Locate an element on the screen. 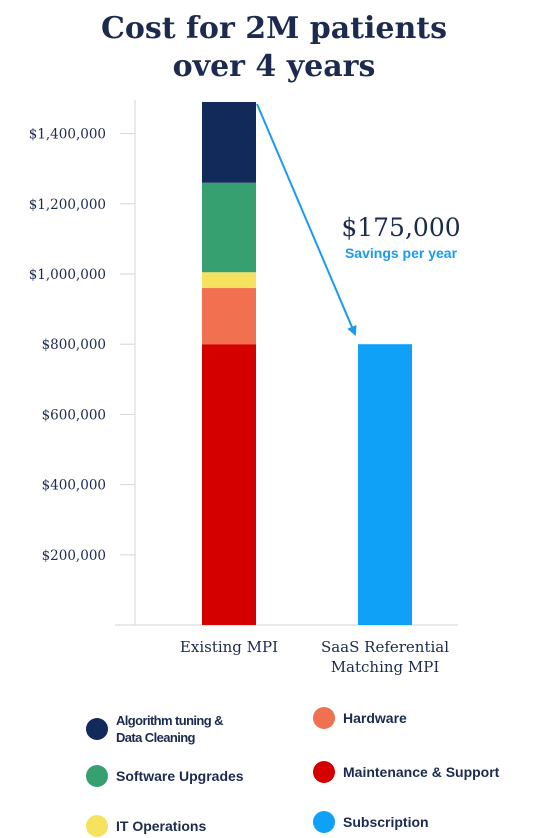  savings-arrow is located at coordinates (306, 220).